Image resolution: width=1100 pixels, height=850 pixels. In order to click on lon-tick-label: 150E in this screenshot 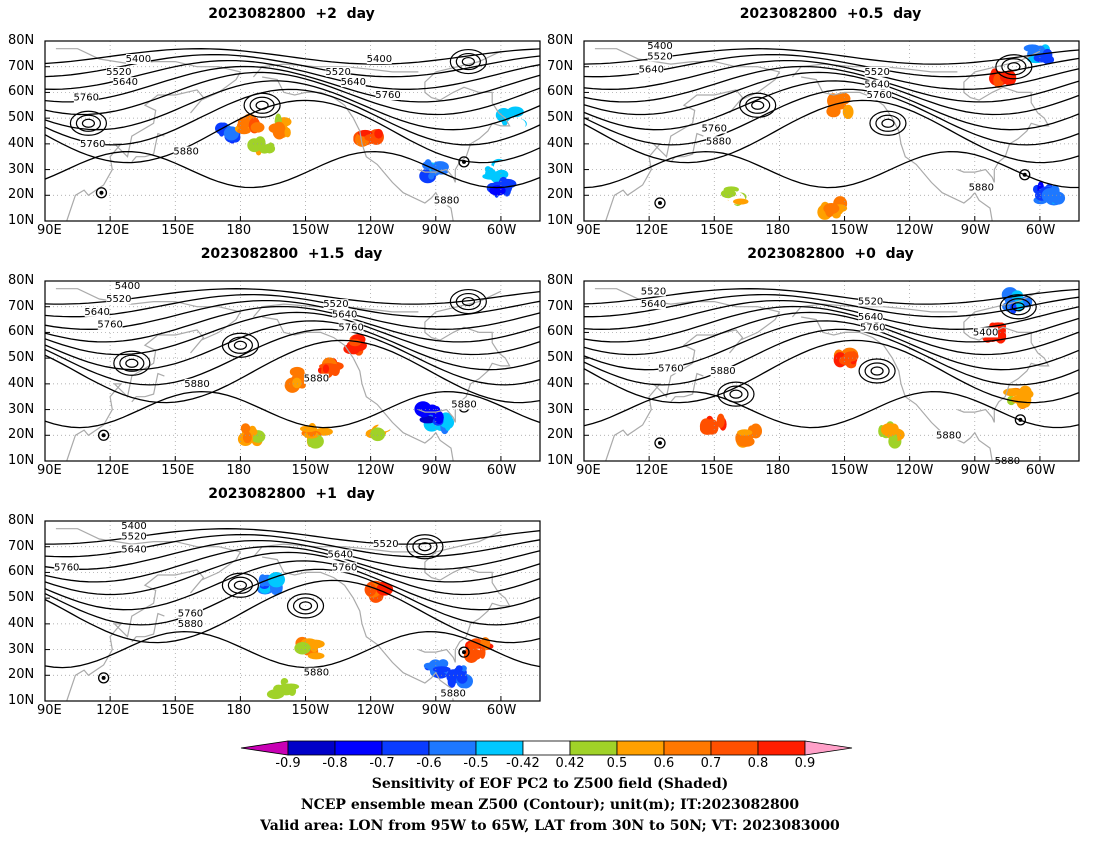, I will do `click(178, 470)`.